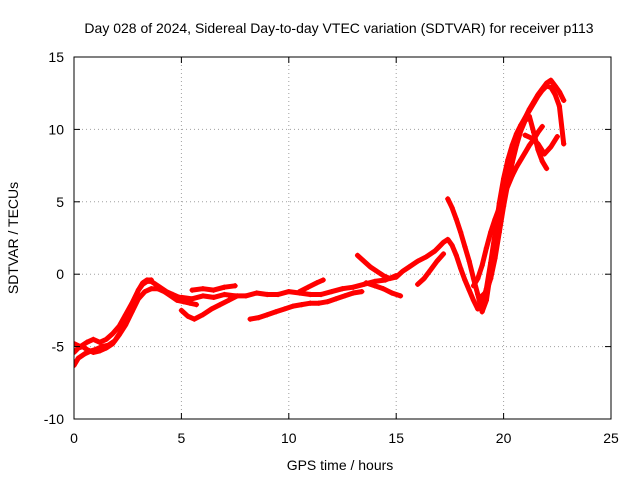 The image size is (640, 480). What do you see at coordinates (58, 347) in the screenshot?
I see `y-tick-label: -5` at bounding box center [58, 347].